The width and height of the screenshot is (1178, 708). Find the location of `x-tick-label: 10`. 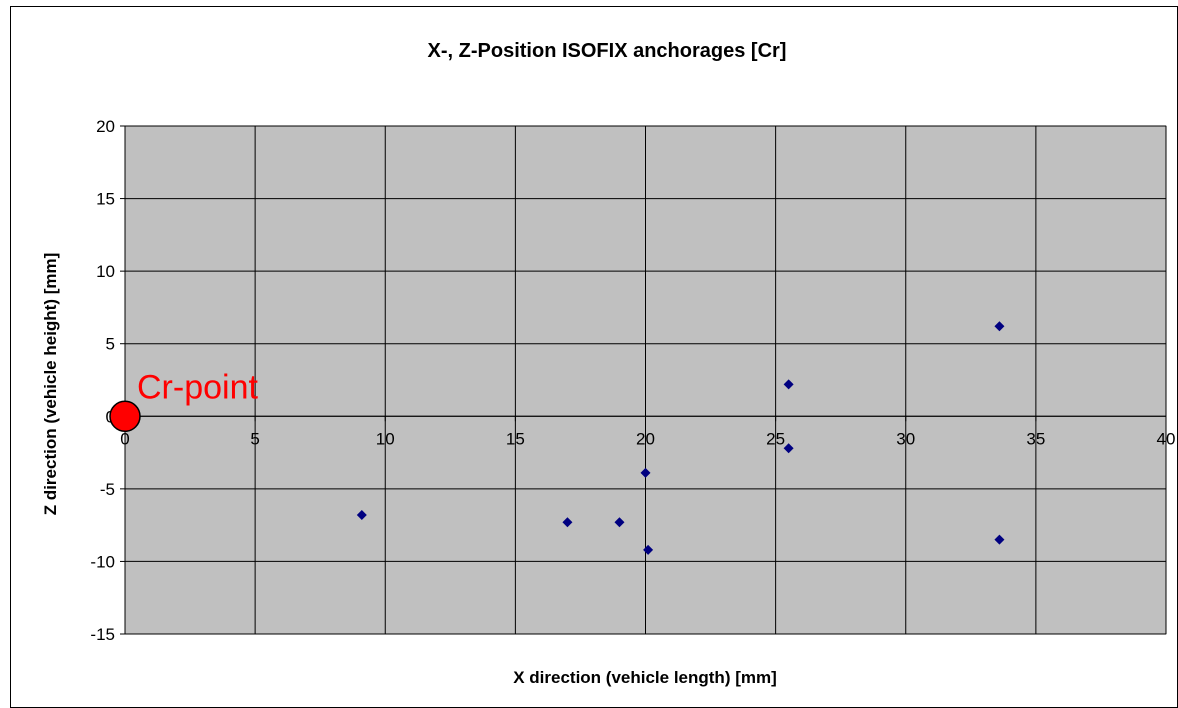

x-tick-label: 10 is located at coordinates (385, 438).